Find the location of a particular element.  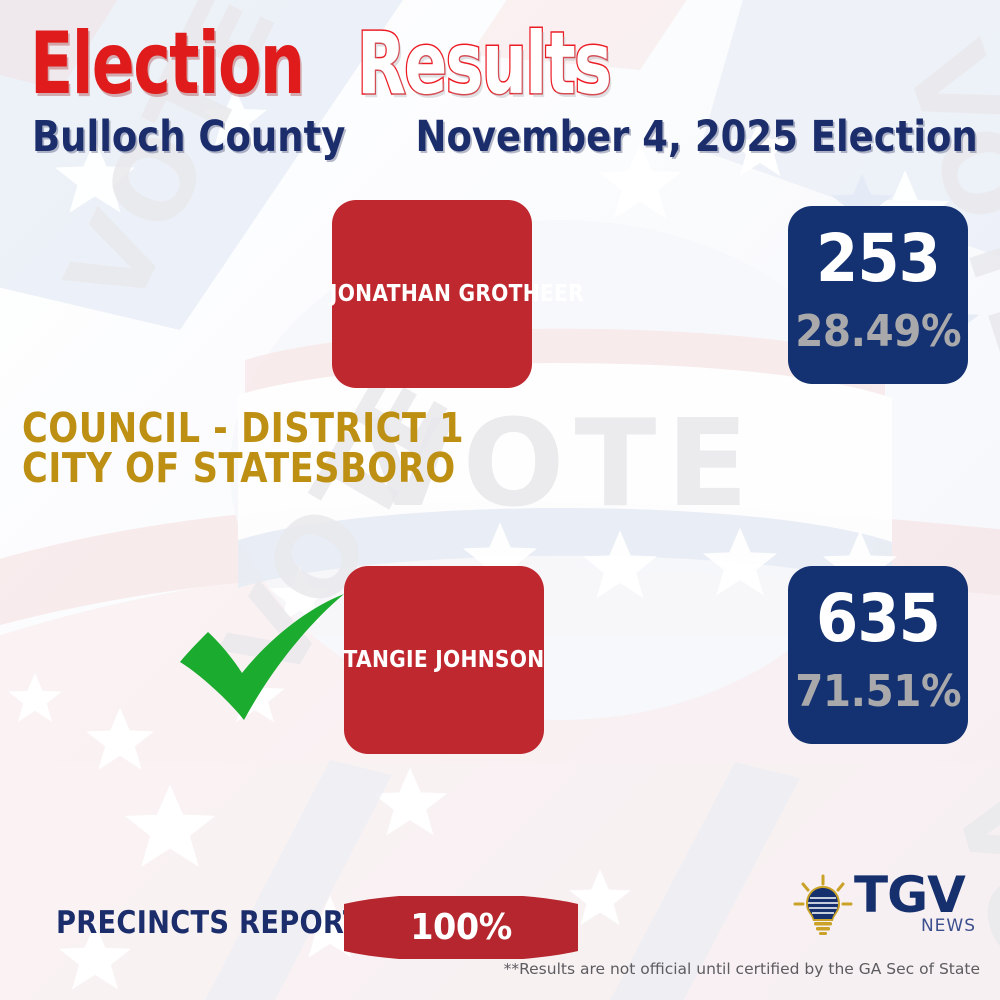

vote-percent: 28.49% is located at coordinates (878, 331).